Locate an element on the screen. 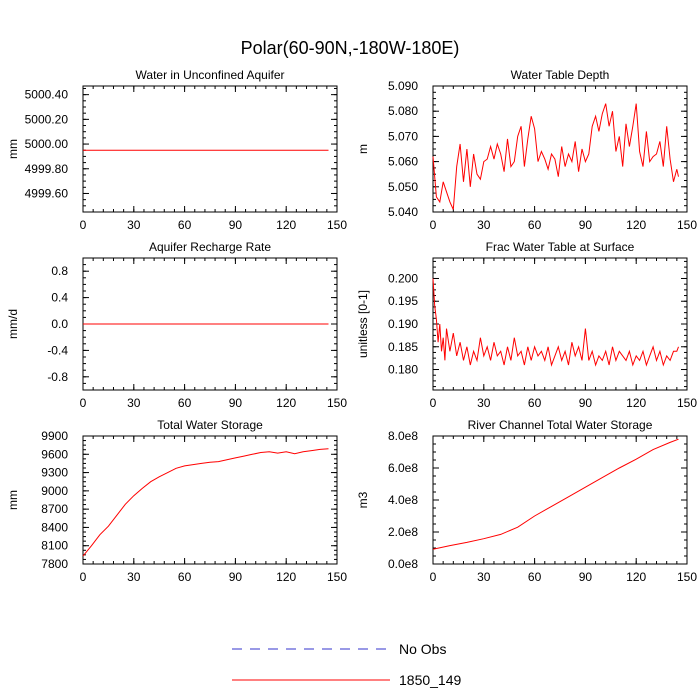 The height and width of the screenshot is (700, 700). y-axis-label: unitless [0-1] is located at coordinates (363, 324).